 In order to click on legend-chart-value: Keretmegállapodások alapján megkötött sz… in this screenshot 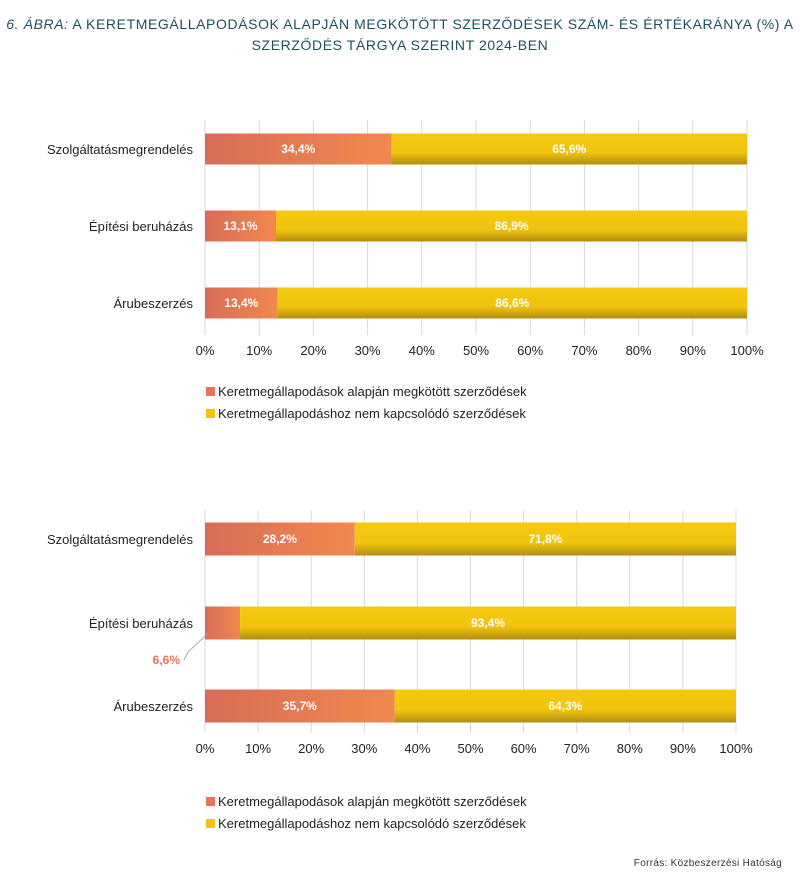, I will do `click(366, 812)`.